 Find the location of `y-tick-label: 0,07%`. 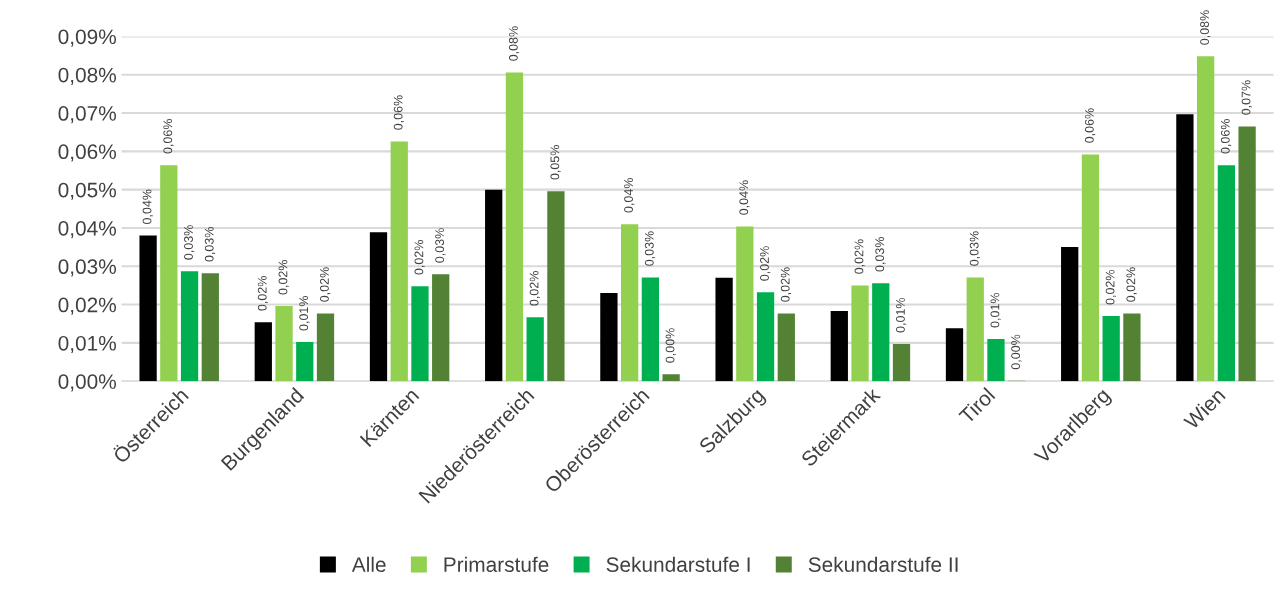

y-tick-label: 0,07% is located at coordinates (87, 115).